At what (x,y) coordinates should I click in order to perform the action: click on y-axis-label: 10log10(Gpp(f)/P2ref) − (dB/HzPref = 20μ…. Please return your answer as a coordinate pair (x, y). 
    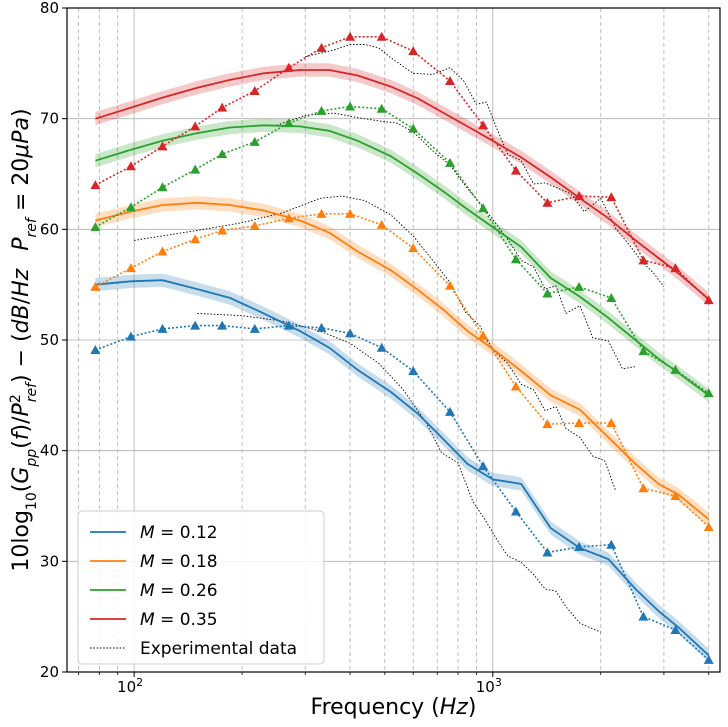
    Looking at the image, I should click on (24, 339).